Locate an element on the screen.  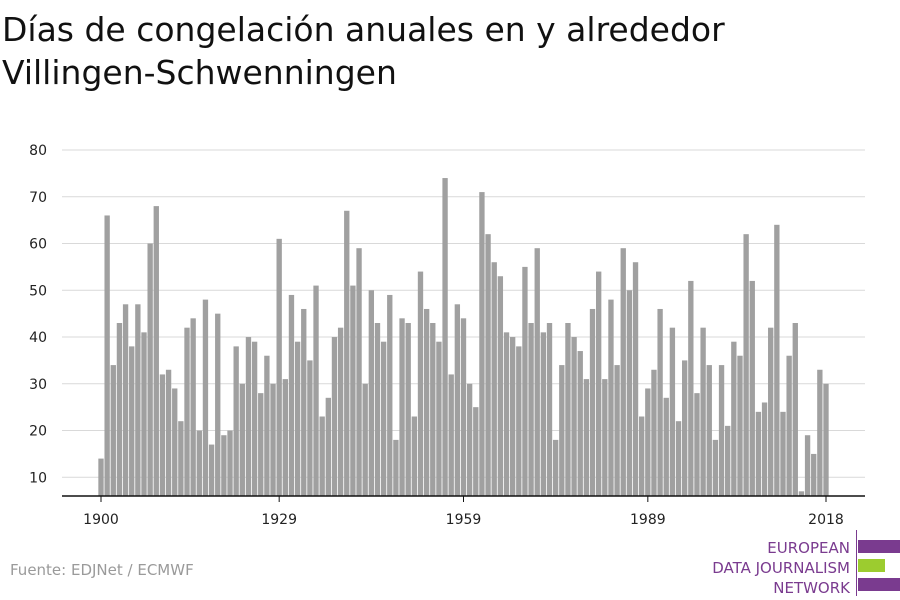
bar-1930 is located at coordinates (285, 437).